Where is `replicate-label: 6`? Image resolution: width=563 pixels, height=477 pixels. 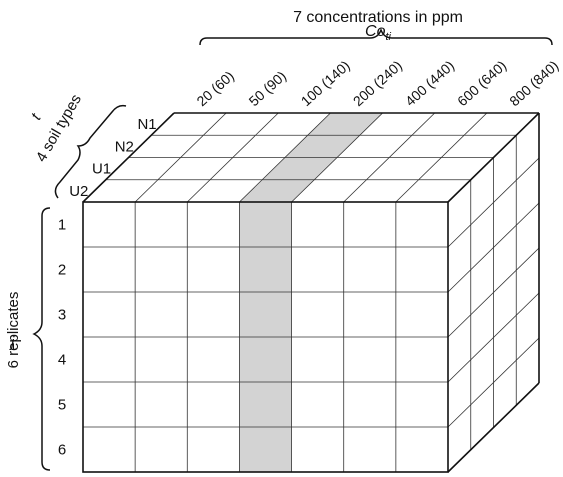 replicate-label: 6 is located at coordinates (62, 450).